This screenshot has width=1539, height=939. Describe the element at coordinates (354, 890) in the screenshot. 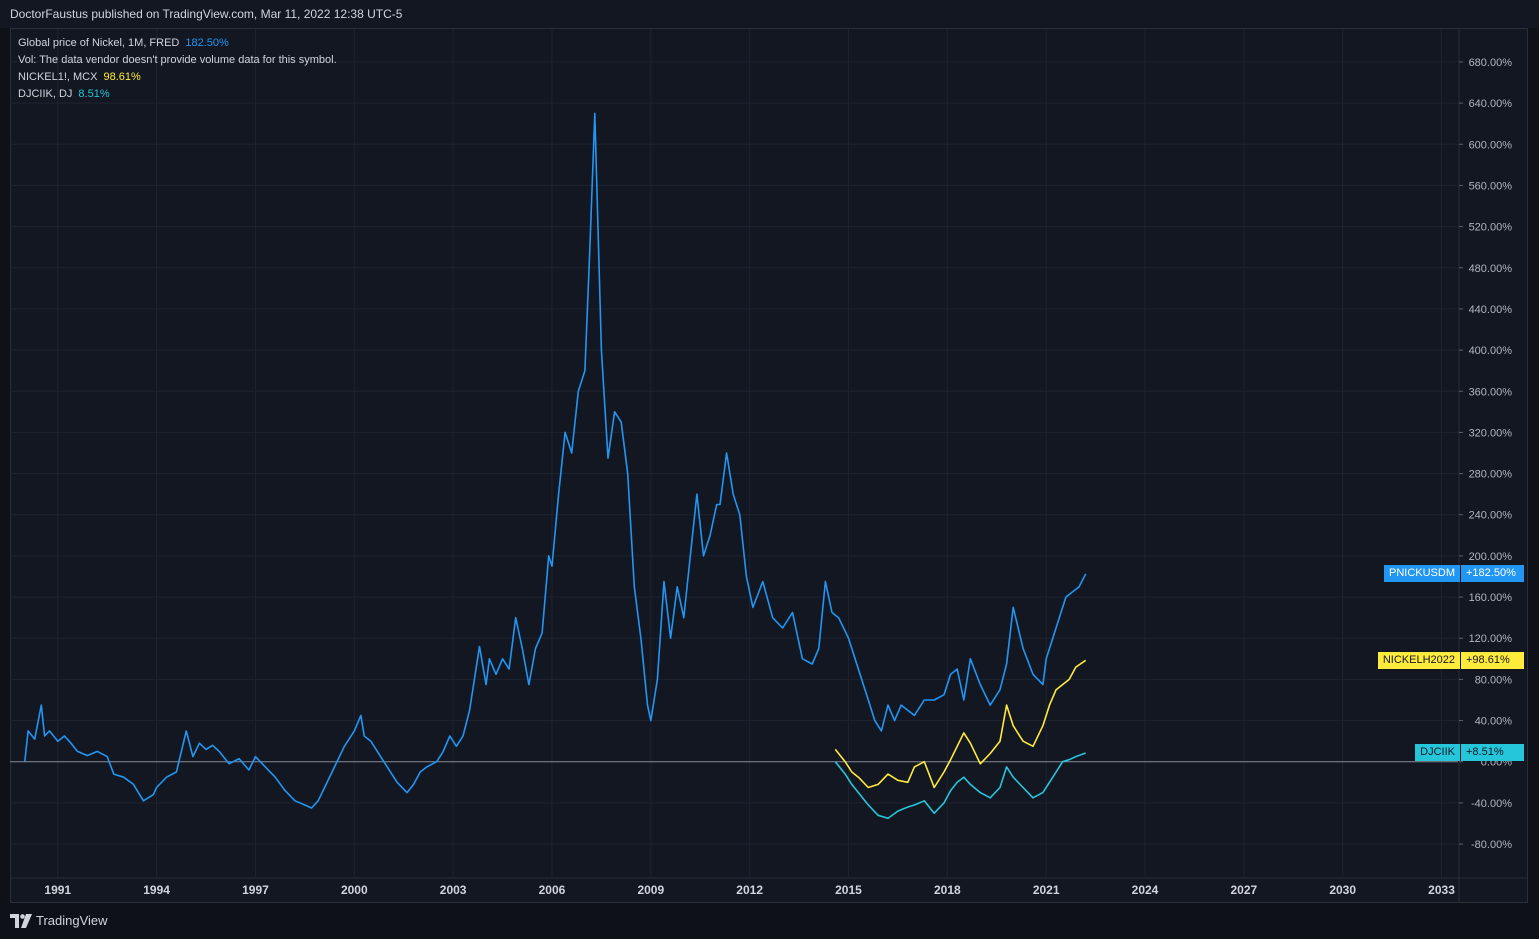

I see `x-tick-label: 2000` at that location.